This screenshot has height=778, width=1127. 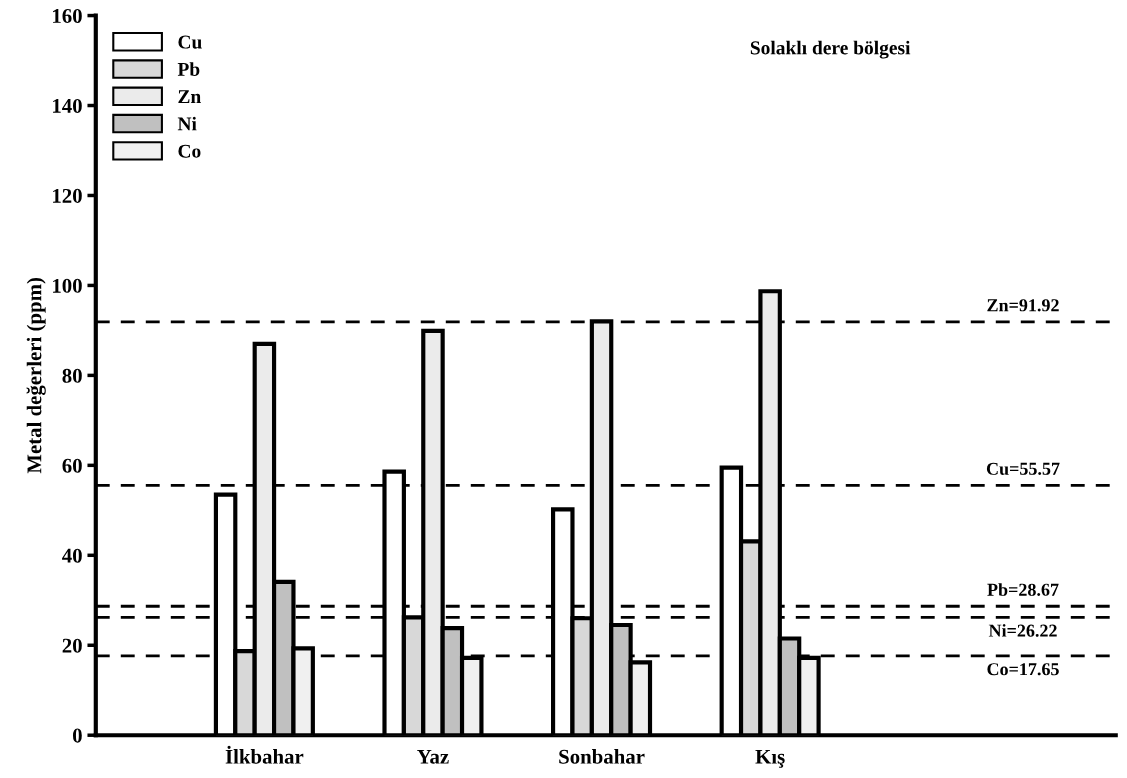 What do you see at coordinates (1023, 589) in the screenshot?
I see `ref-line-label: Pb=28.67` at bounding box center [1023, 589].